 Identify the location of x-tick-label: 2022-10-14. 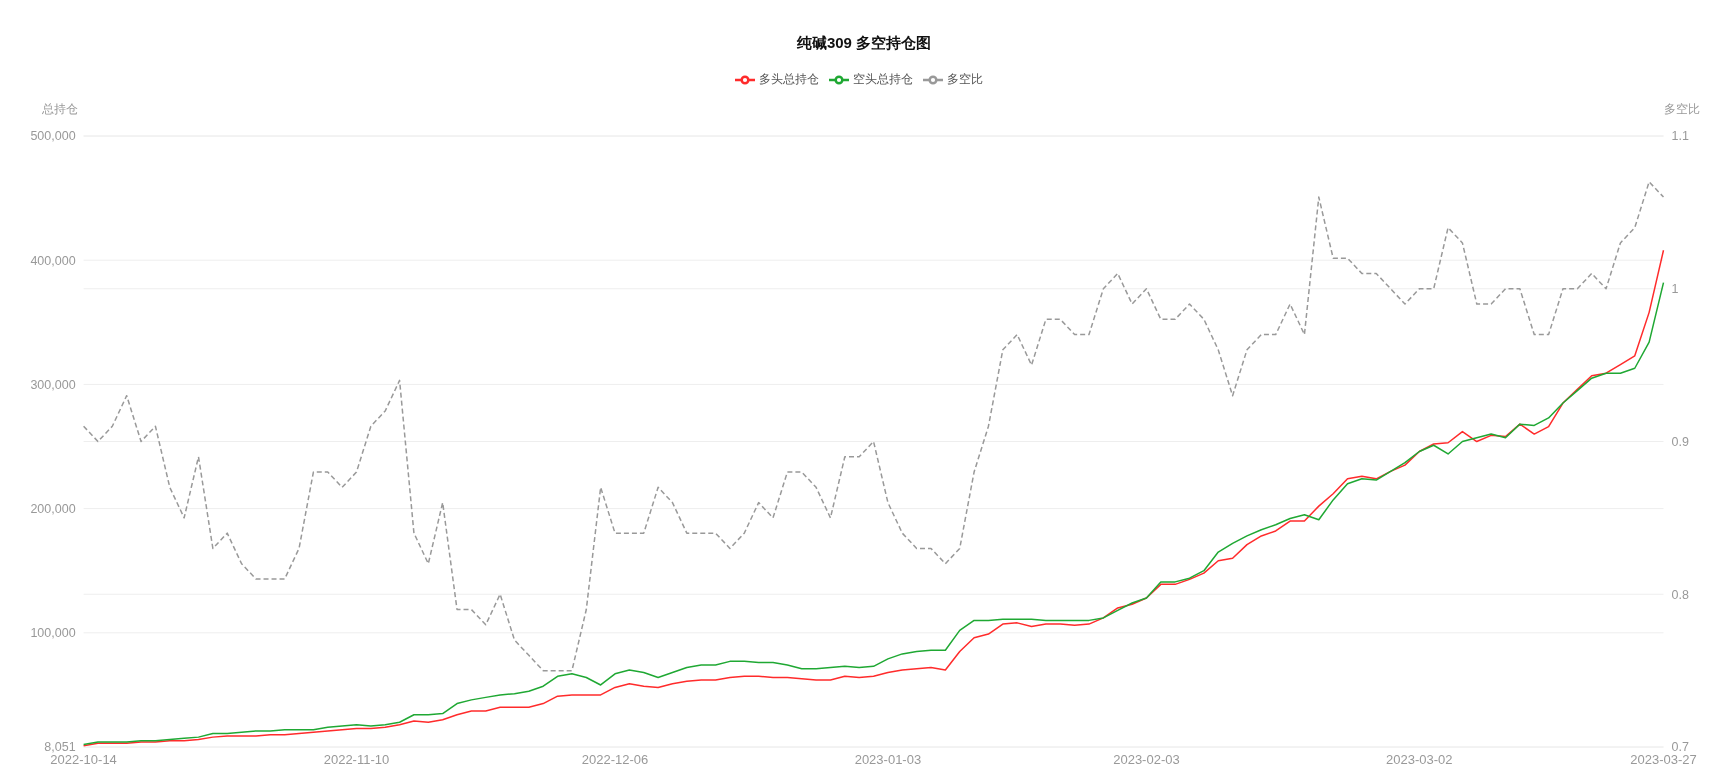
(83, 760).